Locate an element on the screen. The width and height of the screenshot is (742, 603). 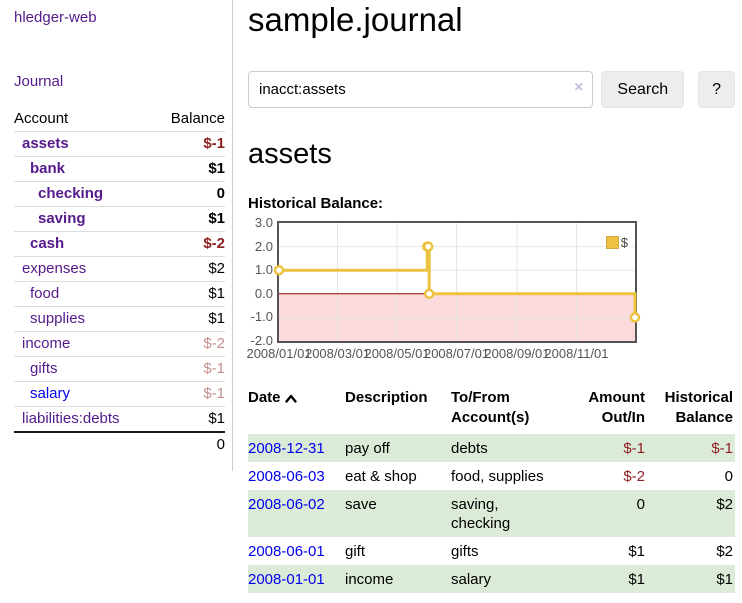
account-link-salary: salary is located at coordinates (50, 393).